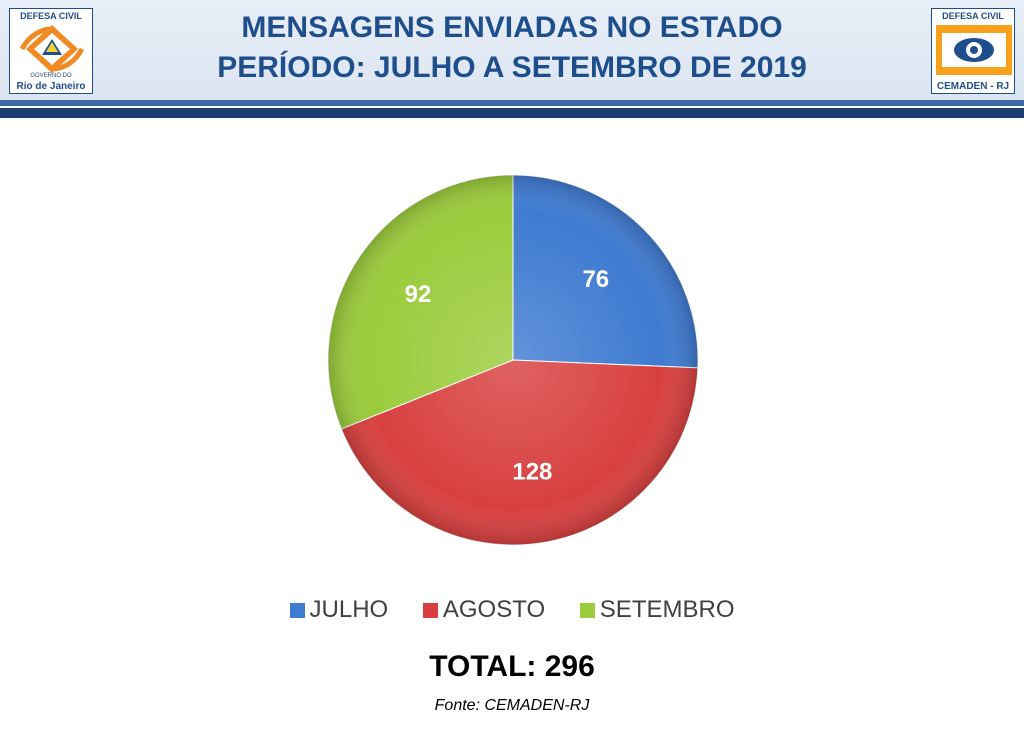 Image resolution: width=1024 pixels, height=729 pixels. I want to click on source-note: Fonte: CEMADEN-RJ, so click(512, 705).